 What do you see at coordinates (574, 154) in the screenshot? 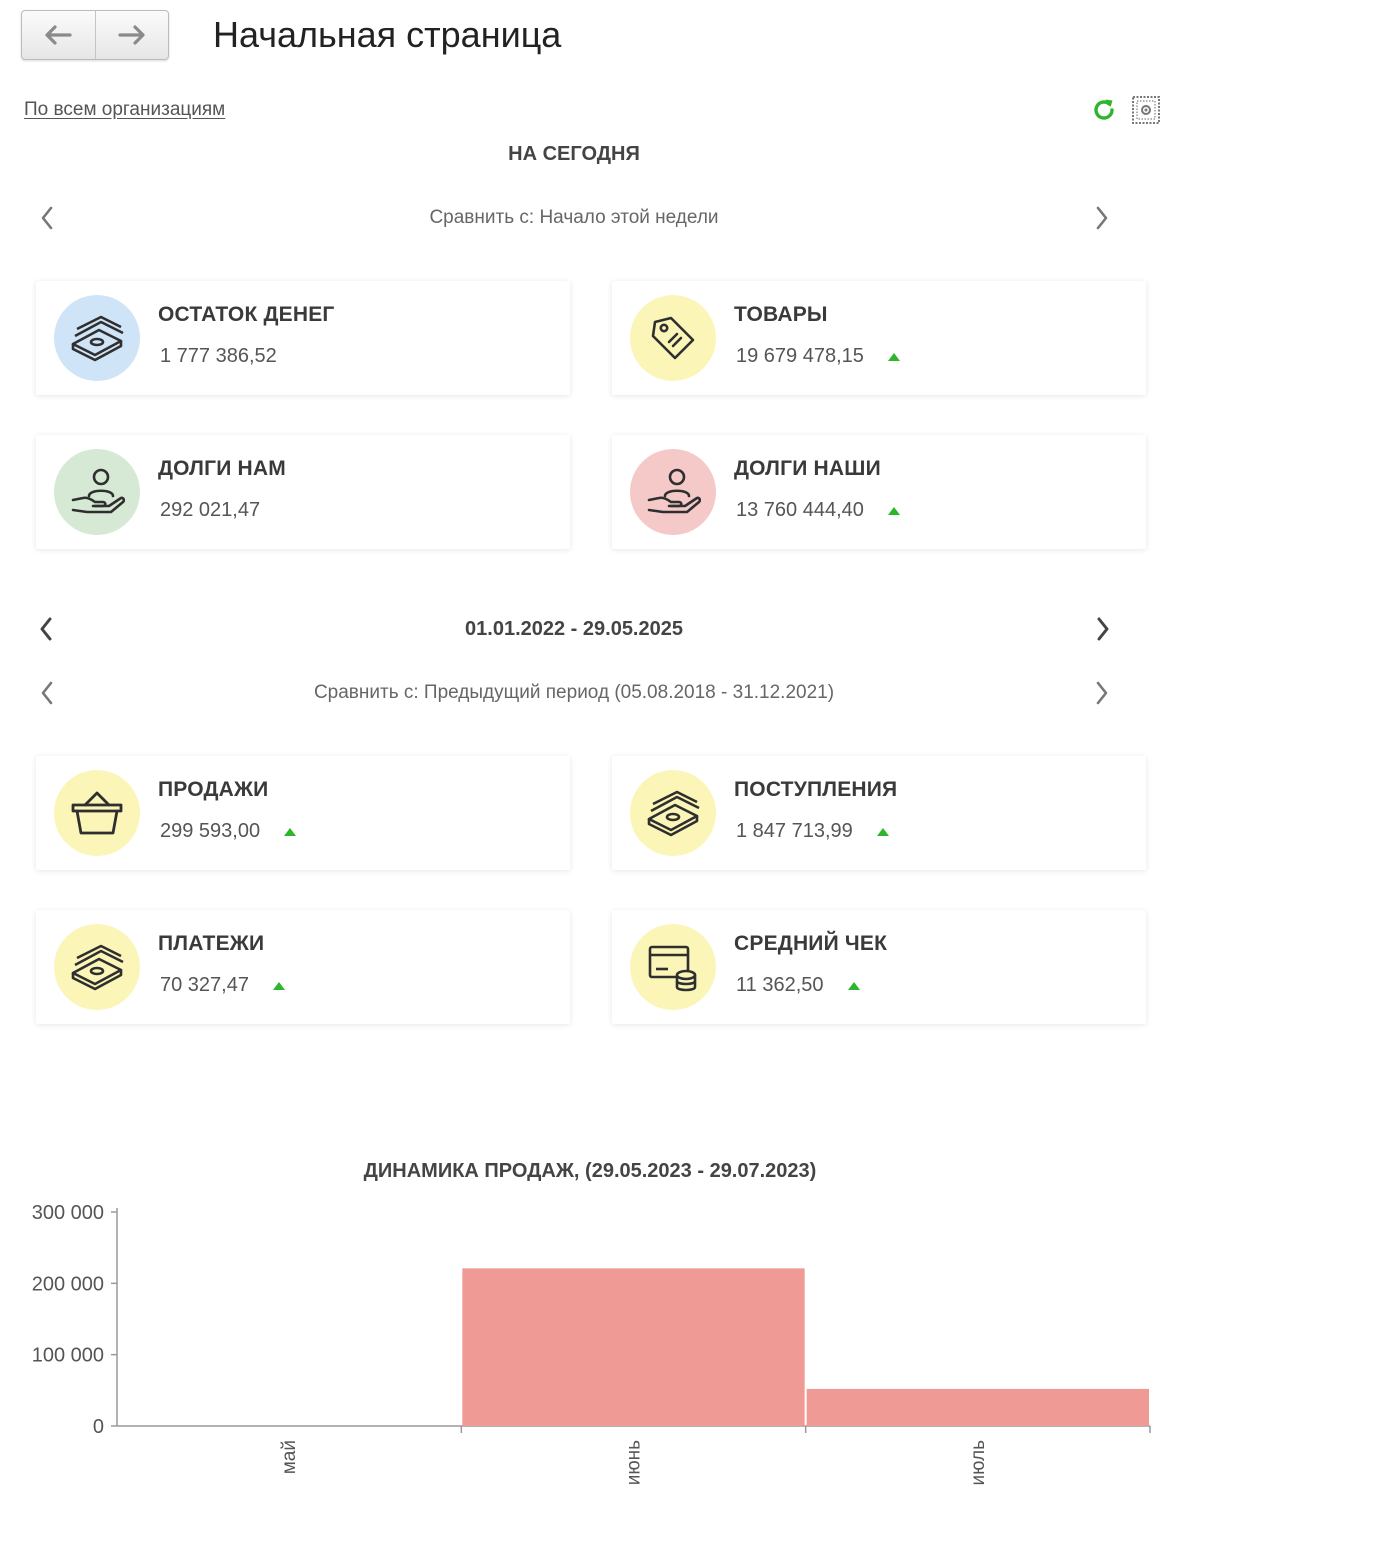
I see `section-title-today: НА СЕГОДНЯ` at bounding box center [574, 154].